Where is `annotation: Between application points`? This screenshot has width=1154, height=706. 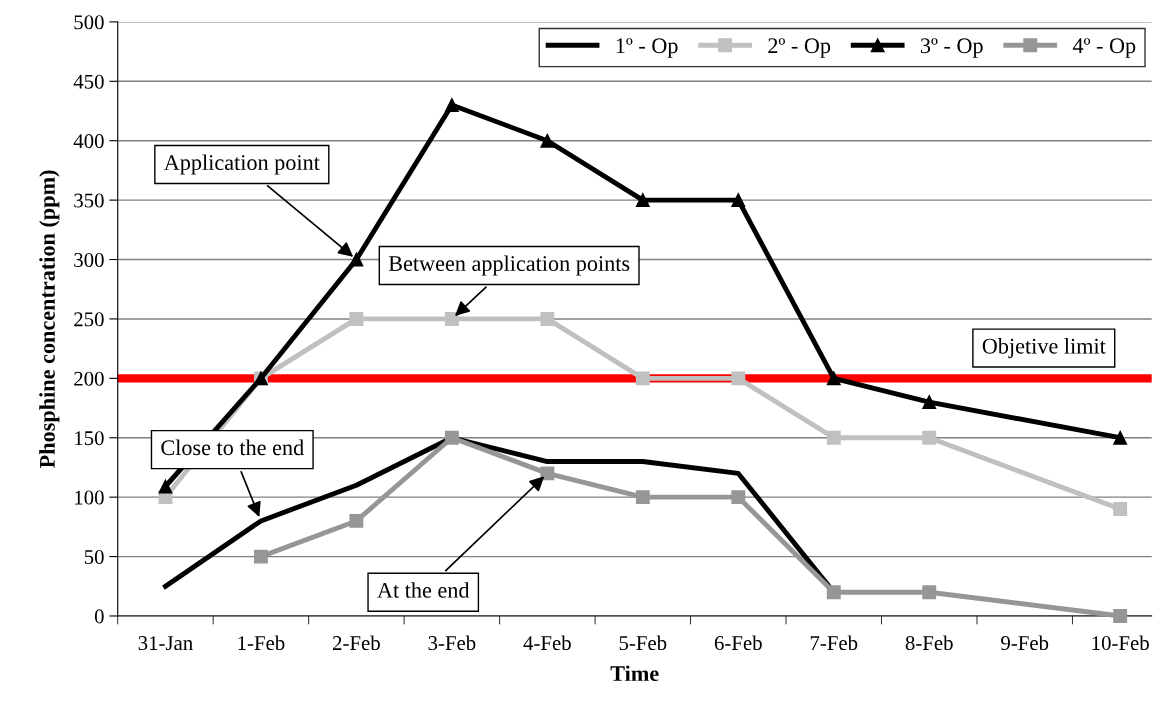
annotation: Between application points is located at coordinates (509, 265).